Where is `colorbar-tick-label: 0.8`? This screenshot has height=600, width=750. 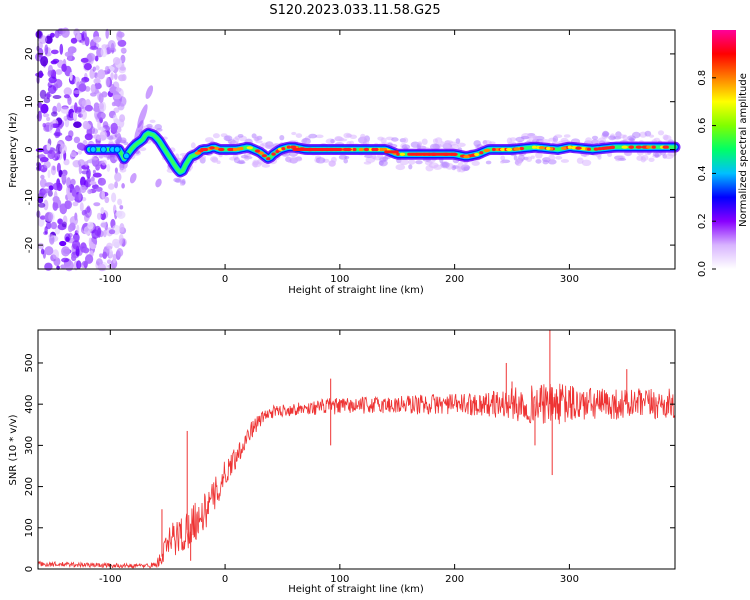
colorbar-tick-label: 0.8 is located at coordinates (702, 78).